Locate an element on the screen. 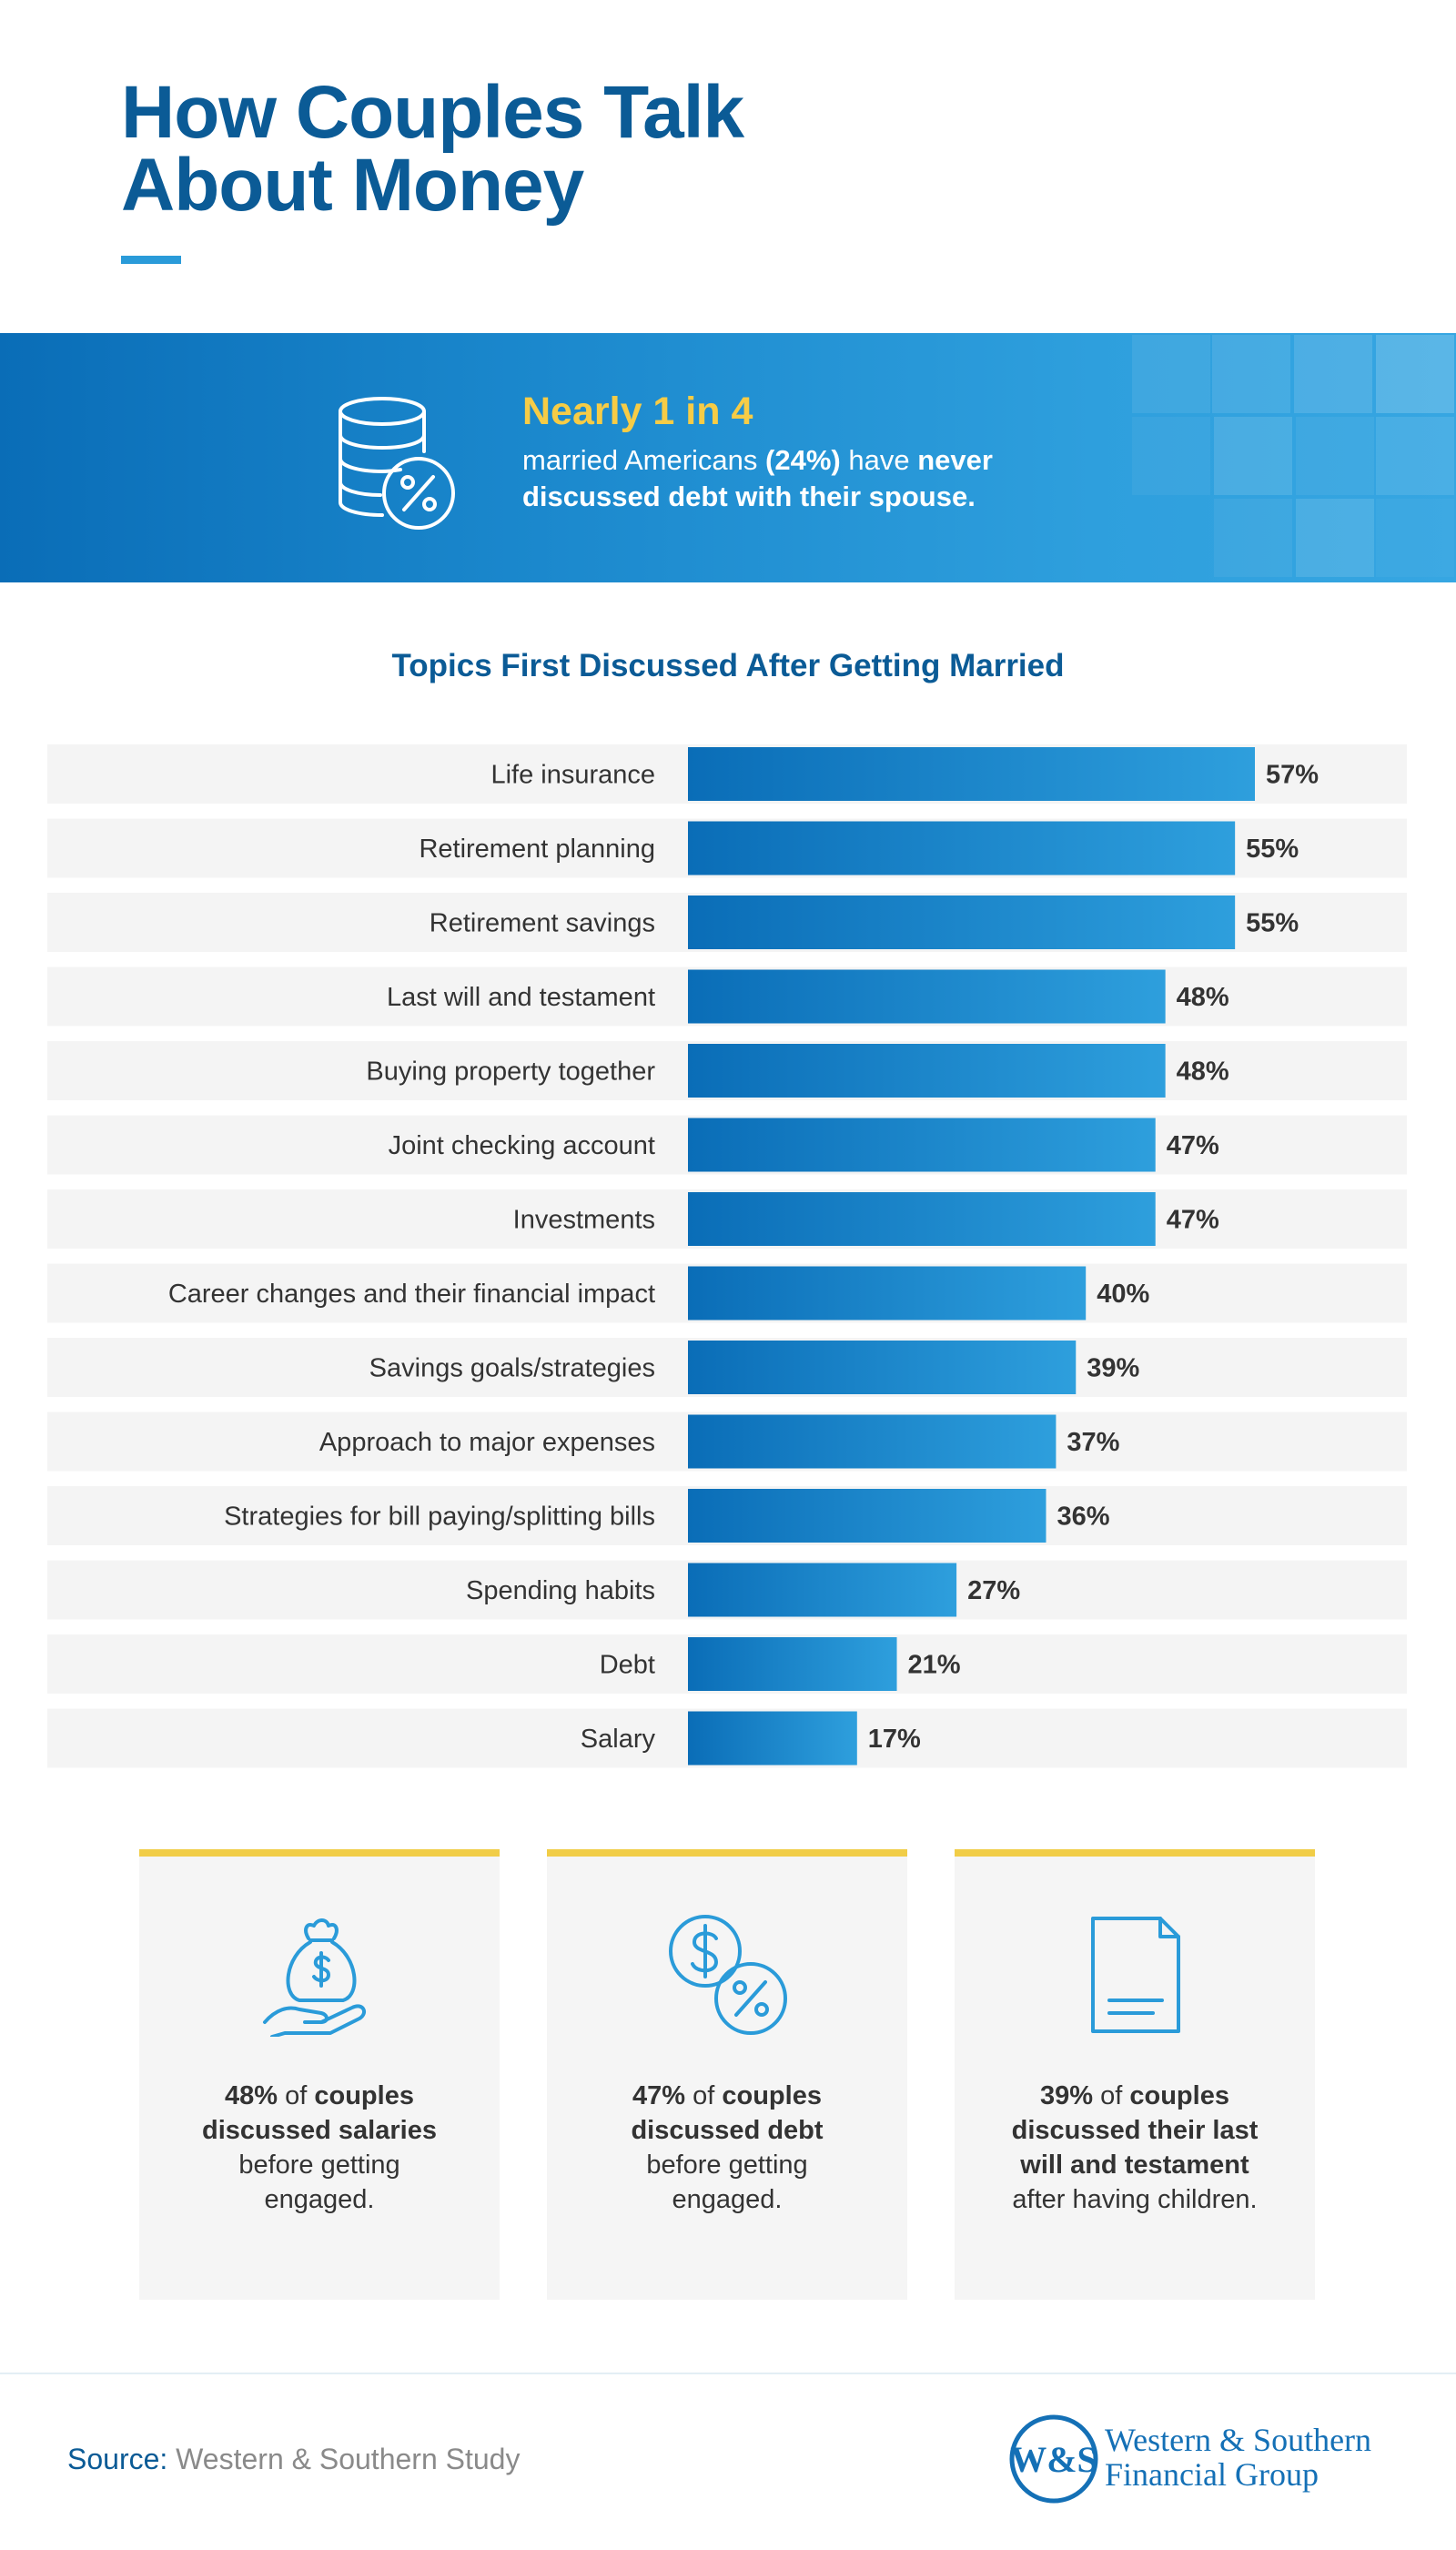 Image resolution: width=1456 pixels, height=2550 pixels. logo-text: Western & Southern Financial Group is located at coordinates (1238, 2457).